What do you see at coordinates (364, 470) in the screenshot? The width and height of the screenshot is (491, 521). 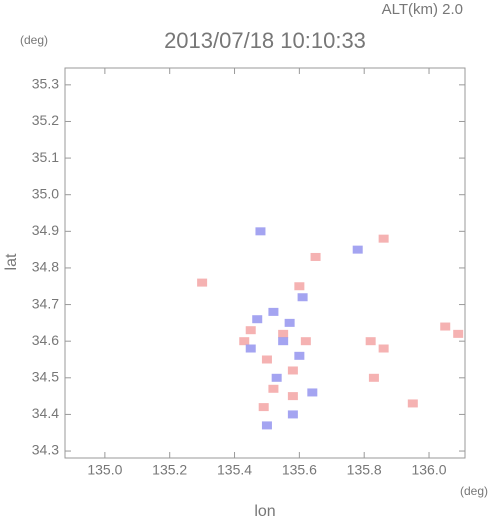 I see `x-tick-label: 135.8` at bounding box center [364, 470].